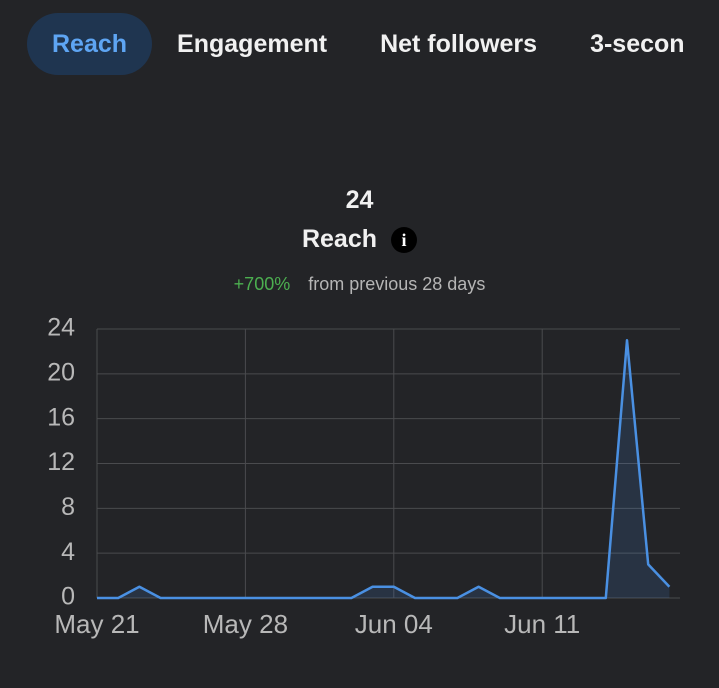 Image resolution: width=719 pixels, height=688 pixels. I want to click on comparison: +700% from previous 28 days, so click(359, 284).